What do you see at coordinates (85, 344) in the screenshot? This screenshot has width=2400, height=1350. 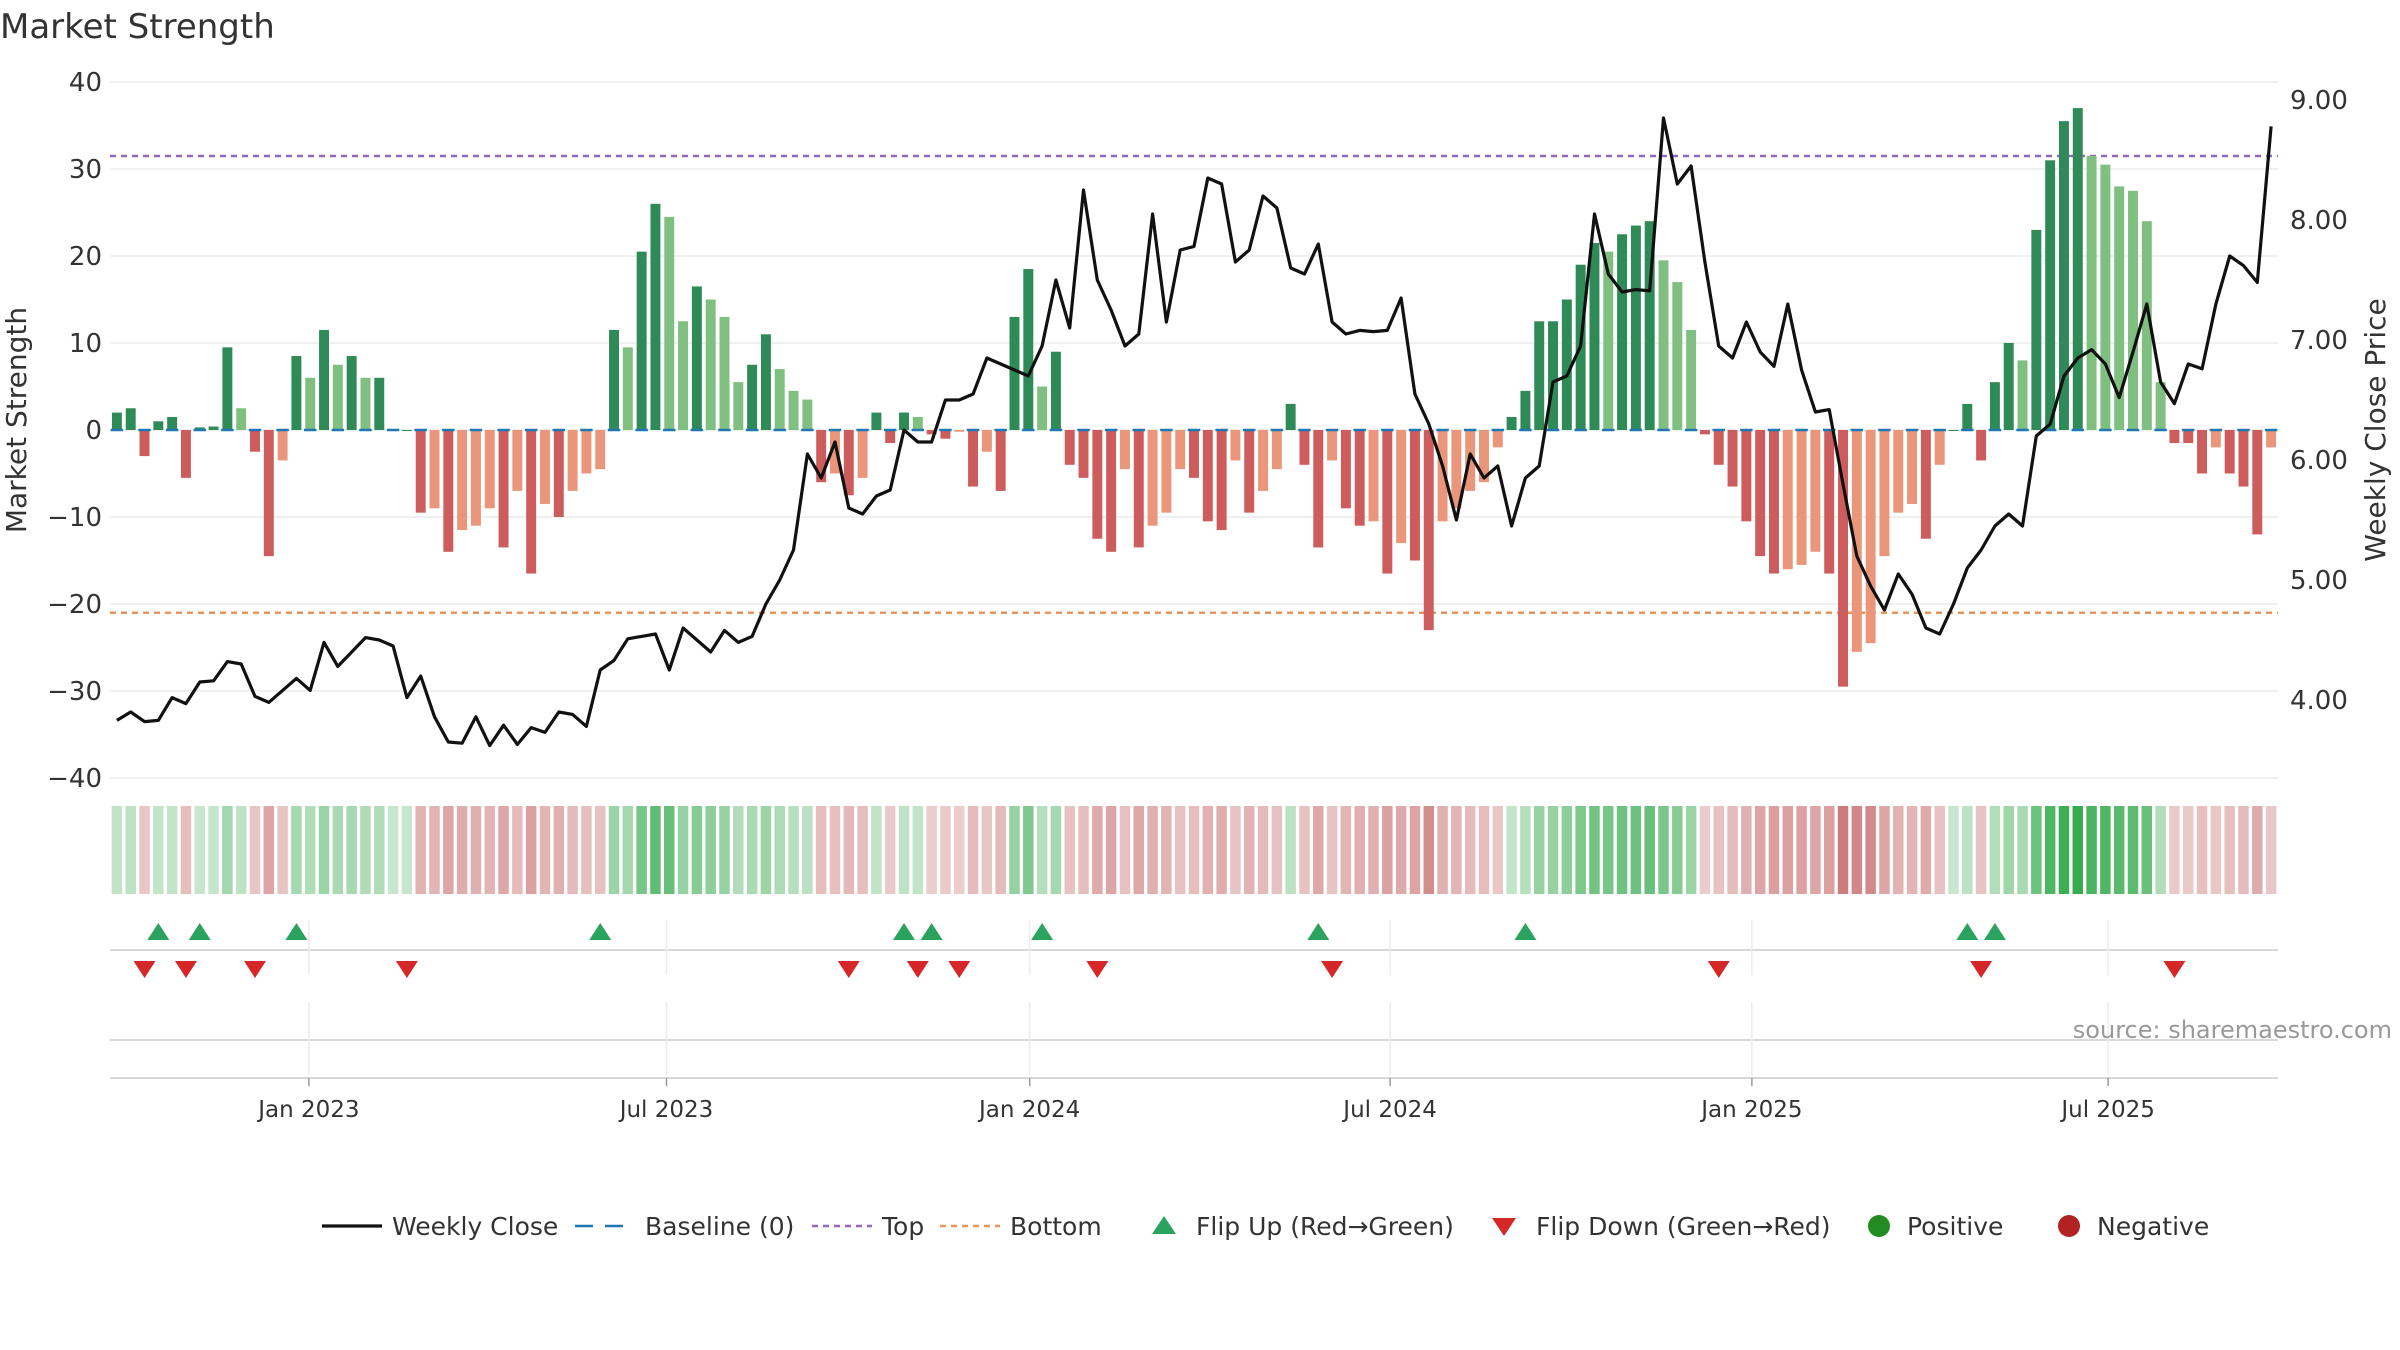 I see `left-tick-label: 10` at bounding box center [85, 344].